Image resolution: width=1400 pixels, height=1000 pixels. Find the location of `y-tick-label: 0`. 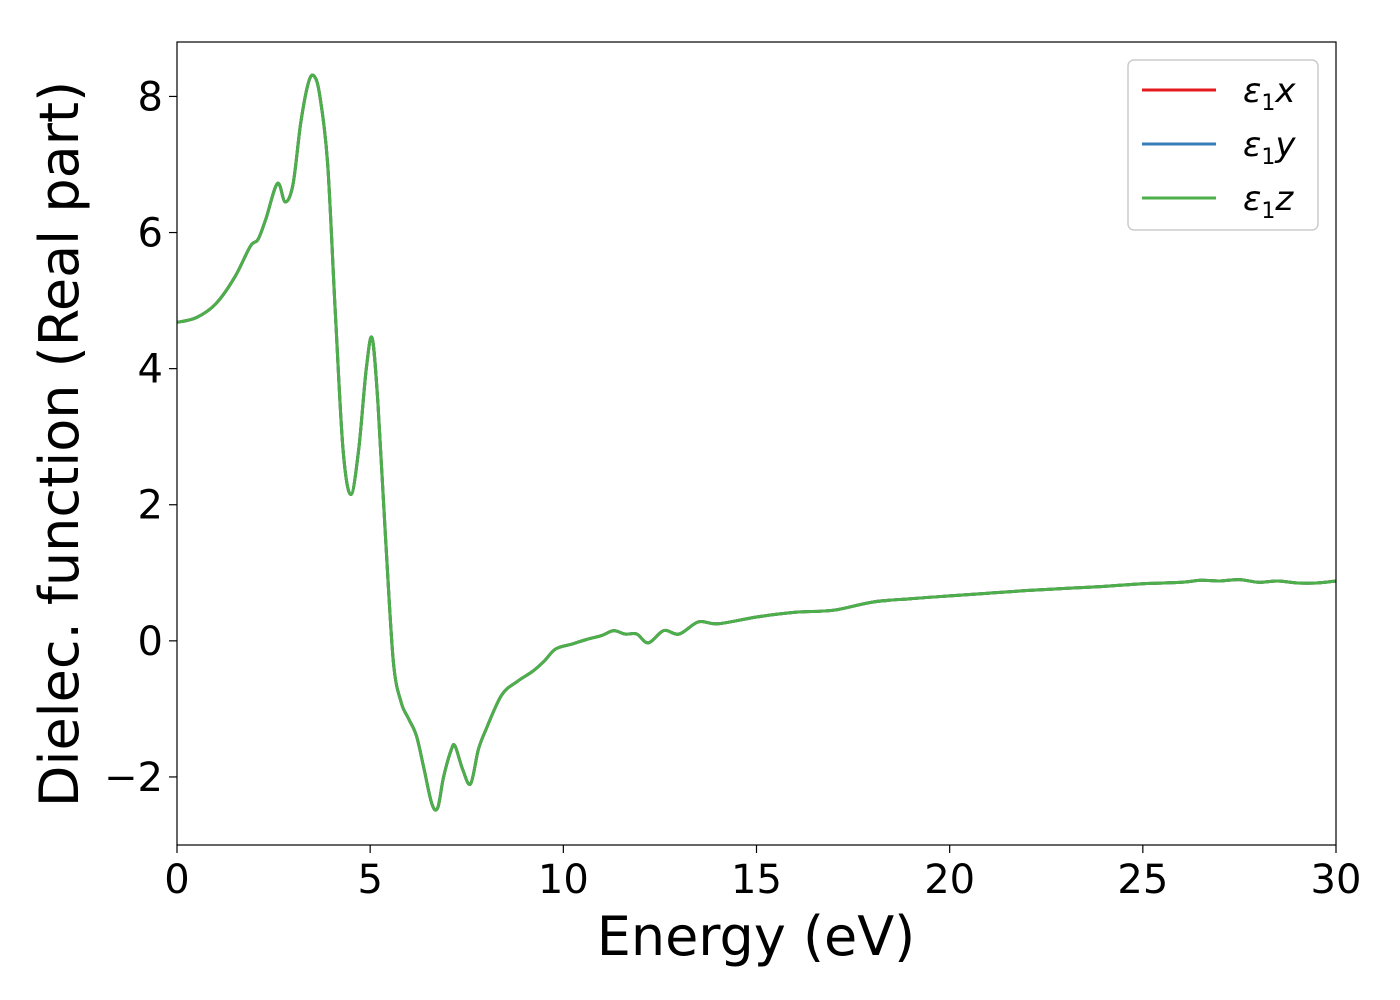

y-tick-label: 0 is located at coordinates (150, 642).